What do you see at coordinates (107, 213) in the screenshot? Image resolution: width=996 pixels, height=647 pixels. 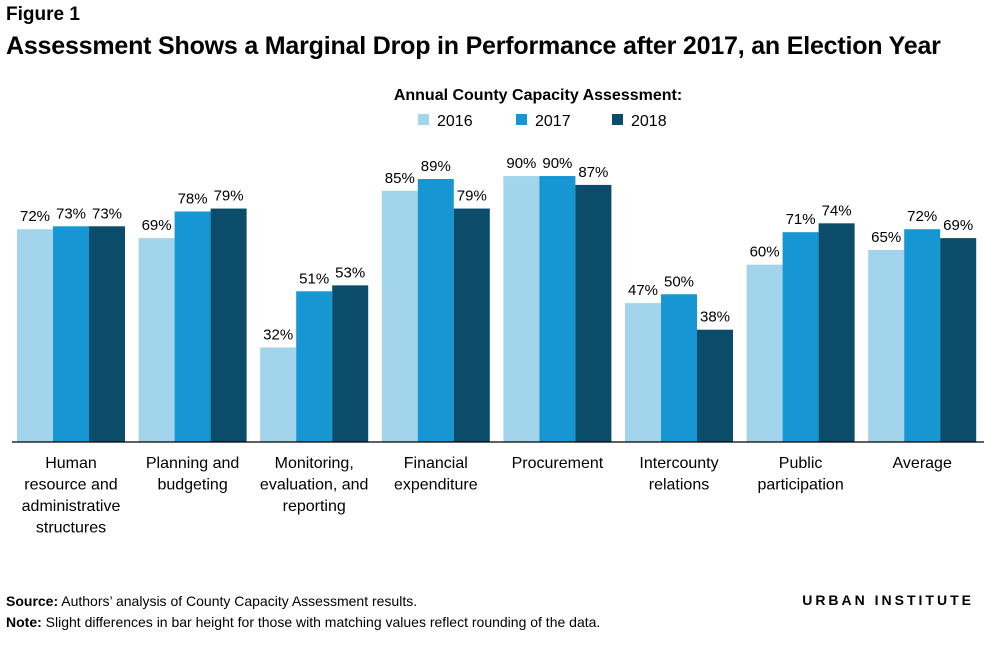 I see `data-label-2018-0: 73%` at bounding box center [107, 213].